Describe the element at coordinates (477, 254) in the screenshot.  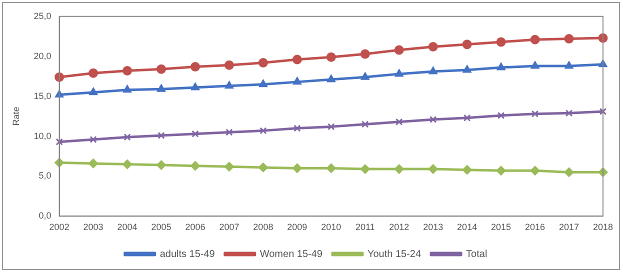
I see `legend-label: Total` at that location.